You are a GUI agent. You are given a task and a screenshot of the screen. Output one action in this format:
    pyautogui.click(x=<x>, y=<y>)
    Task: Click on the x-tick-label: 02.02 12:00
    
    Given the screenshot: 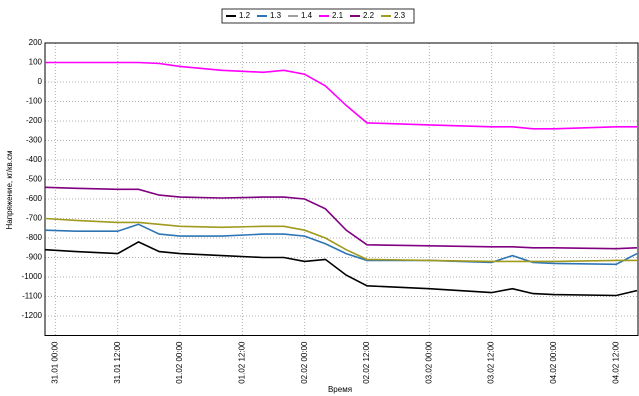 What is the action you would take?
    pyautogui.click(x=366, y=362)
    